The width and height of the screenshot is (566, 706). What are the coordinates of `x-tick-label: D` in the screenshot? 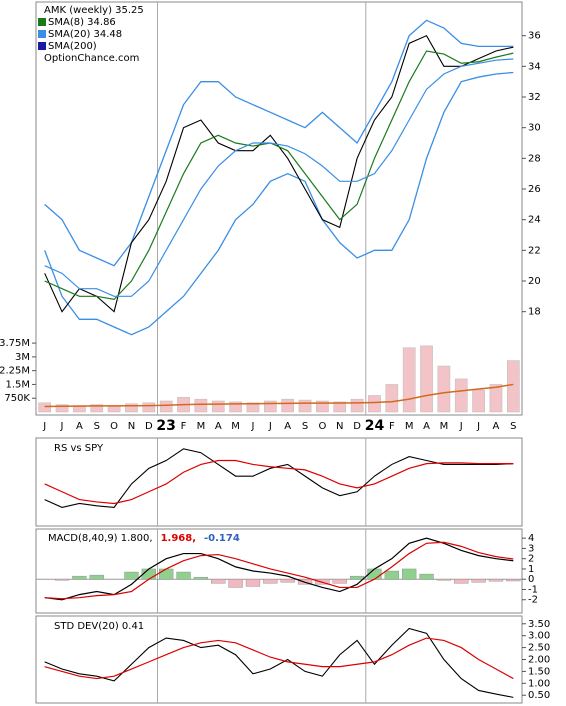 It's located at (357, 426).